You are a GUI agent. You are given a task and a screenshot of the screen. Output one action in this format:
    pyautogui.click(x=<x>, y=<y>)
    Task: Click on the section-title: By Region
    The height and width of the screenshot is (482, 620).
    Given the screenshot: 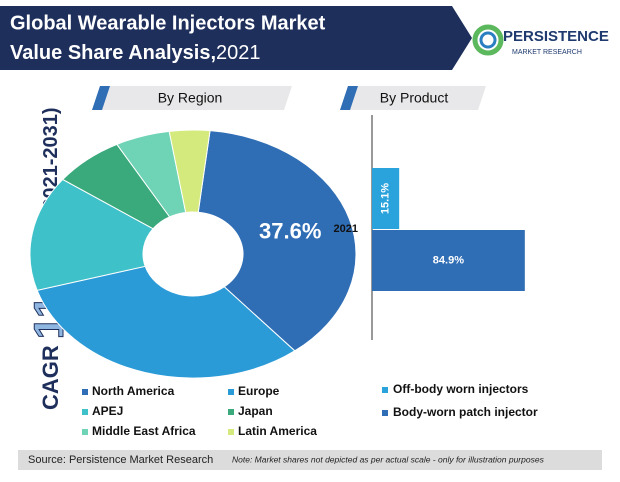 What is the action you would take?
    pyautogui.click(x=190, y=98)
    